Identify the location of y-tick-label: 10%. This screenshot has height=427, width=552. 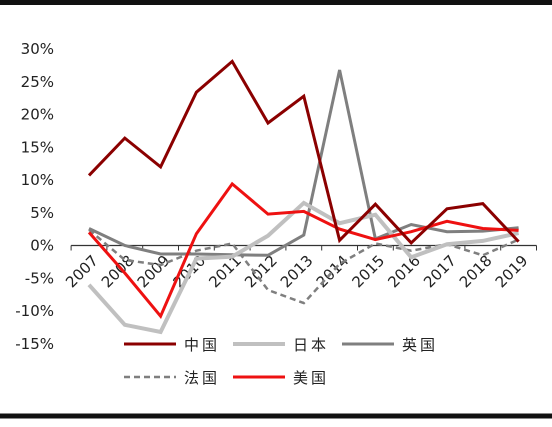
(37, 180).